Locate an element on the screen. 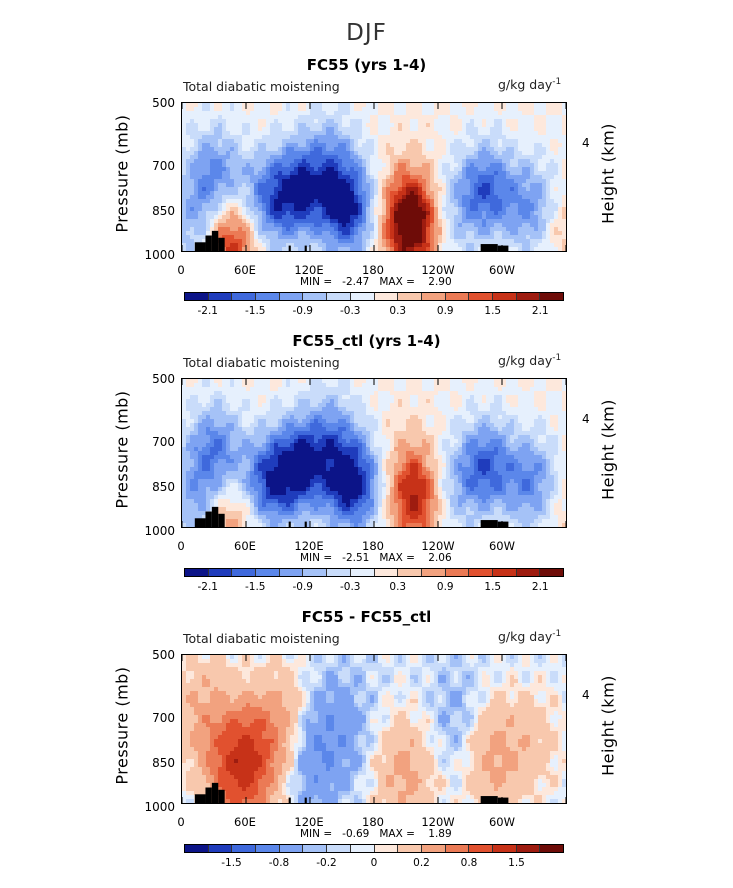  ytick-label: 1000 is located at coordinates (158, 255).